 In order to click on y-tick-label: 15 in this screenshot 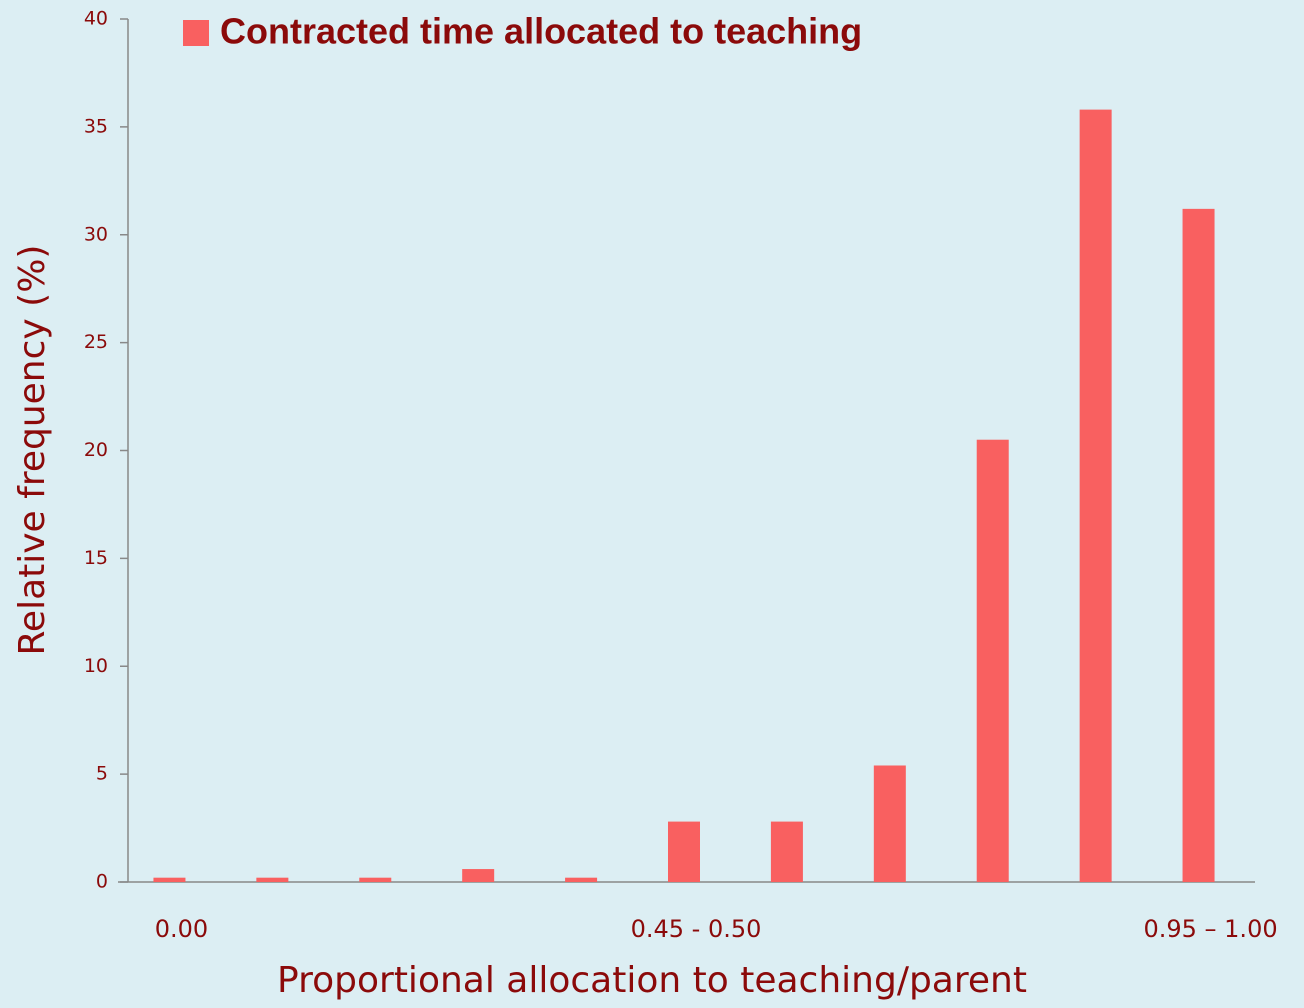, I will do `click(96, 558)`.